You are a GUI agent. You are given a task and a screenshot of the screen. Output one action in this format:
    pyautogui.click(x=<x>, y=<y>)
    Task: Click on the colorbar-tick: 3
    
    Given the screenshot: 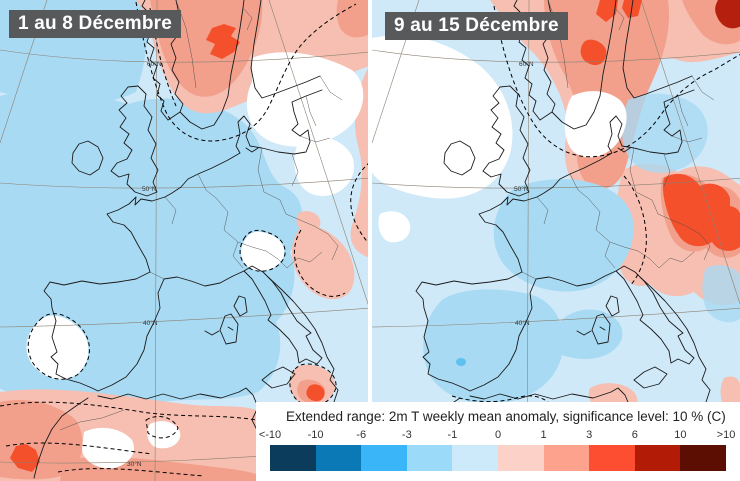 What is the action you would take?
    pyautogui.click(x=589, y=435)
    